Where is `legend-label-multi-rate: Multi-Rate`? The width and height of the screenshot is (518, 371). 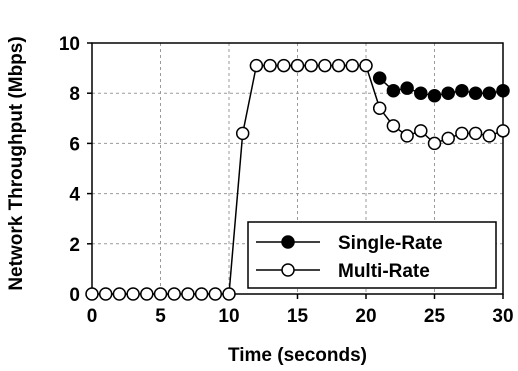
legend-label-multi-rate: Multi-Rate is located at coordinates (384, 271).